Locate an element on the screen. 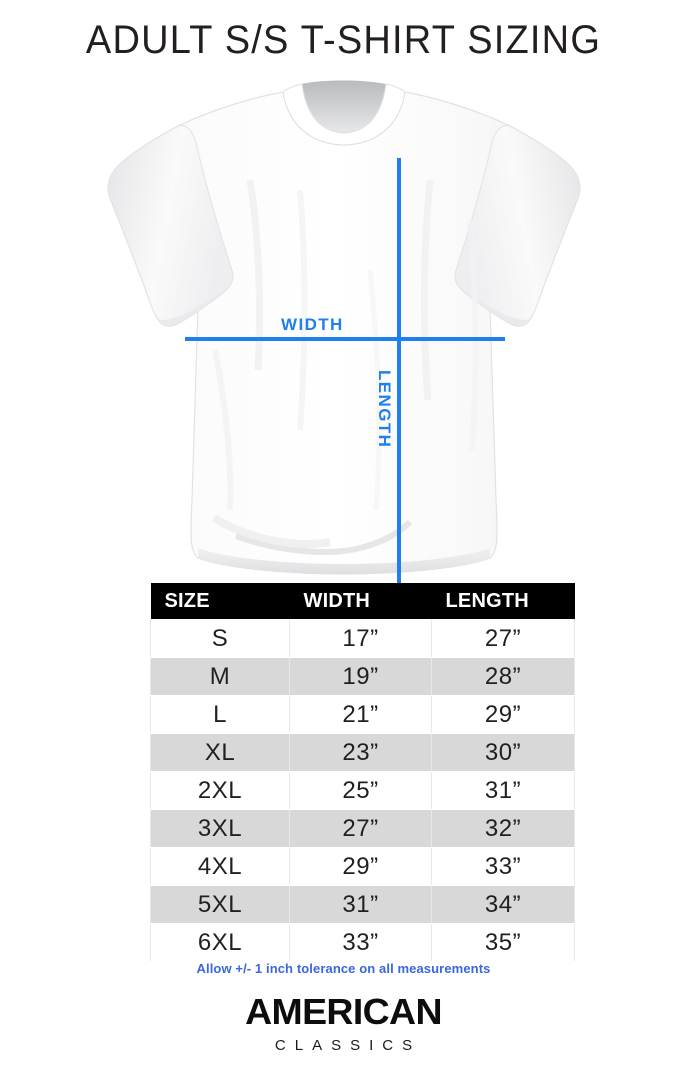  brand-name-secondary: CLASSICS is located at coordinates (348, 1045).